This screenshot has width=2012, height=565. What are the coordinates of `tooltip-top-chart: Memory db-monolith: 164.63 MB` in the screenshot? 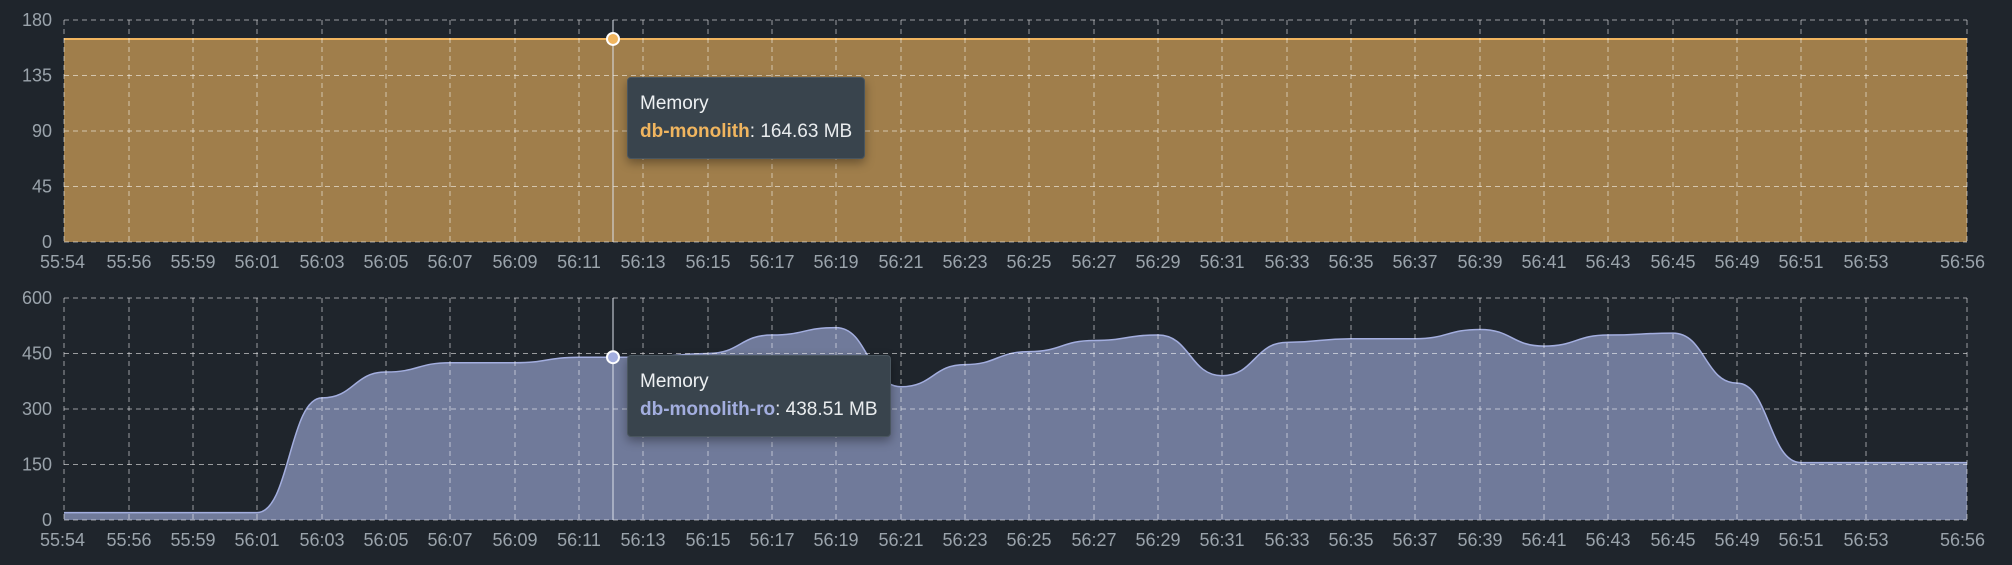 It's located at (746, 118).